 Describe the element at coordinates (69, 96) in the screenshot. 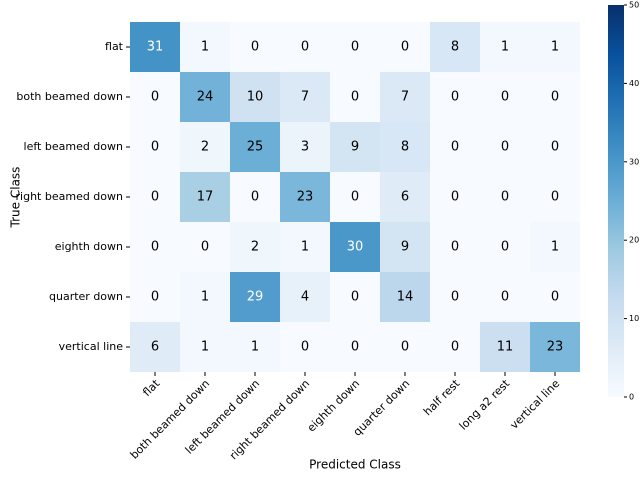

I see `y-tick-label: both beamed down` at that location.